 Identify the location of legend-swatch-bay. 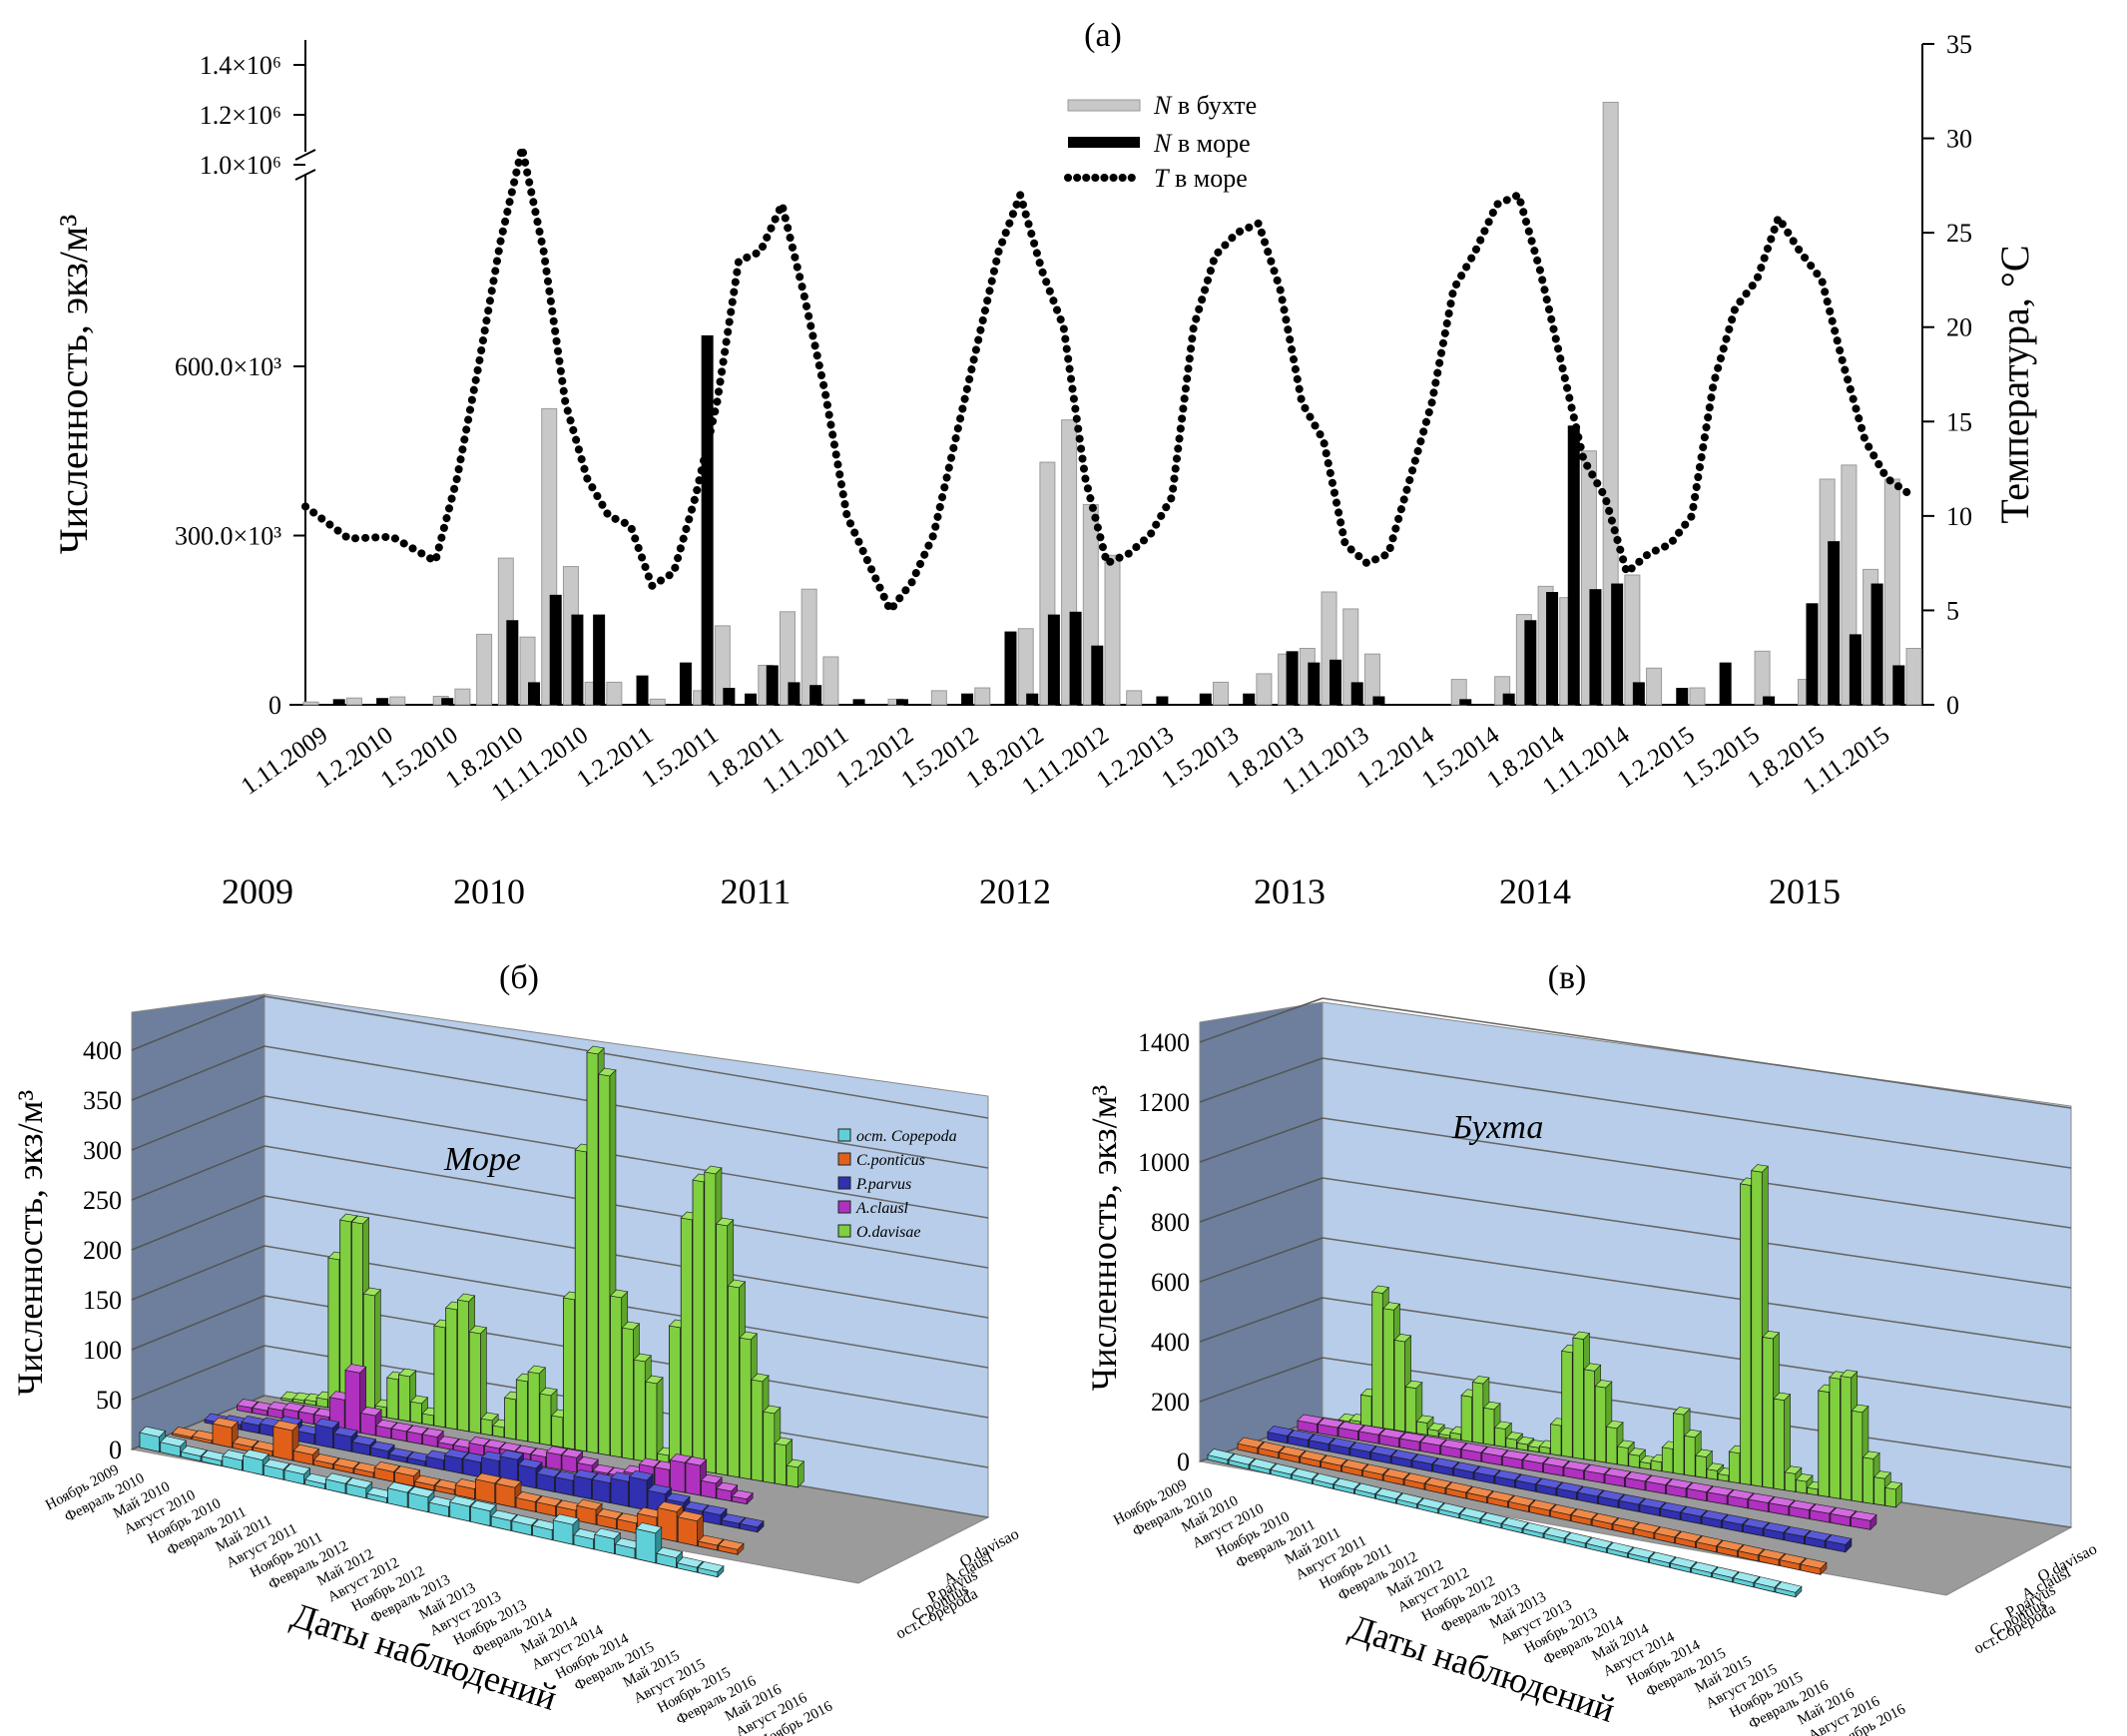
(1104, 105).